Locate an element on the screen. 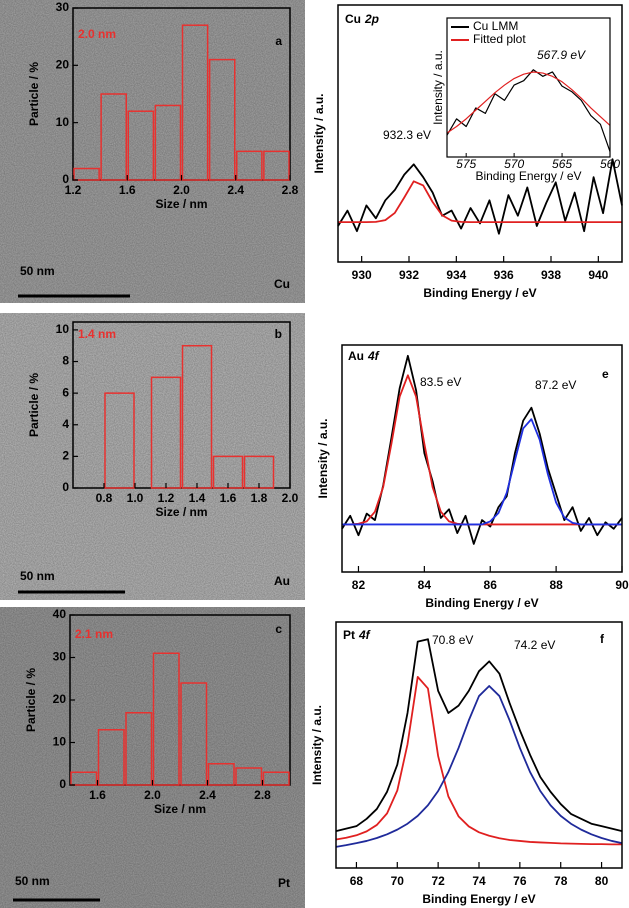 This screenshot has height=908, width=629. panel-title: Pt 4f is located at coordinates (357, 635).